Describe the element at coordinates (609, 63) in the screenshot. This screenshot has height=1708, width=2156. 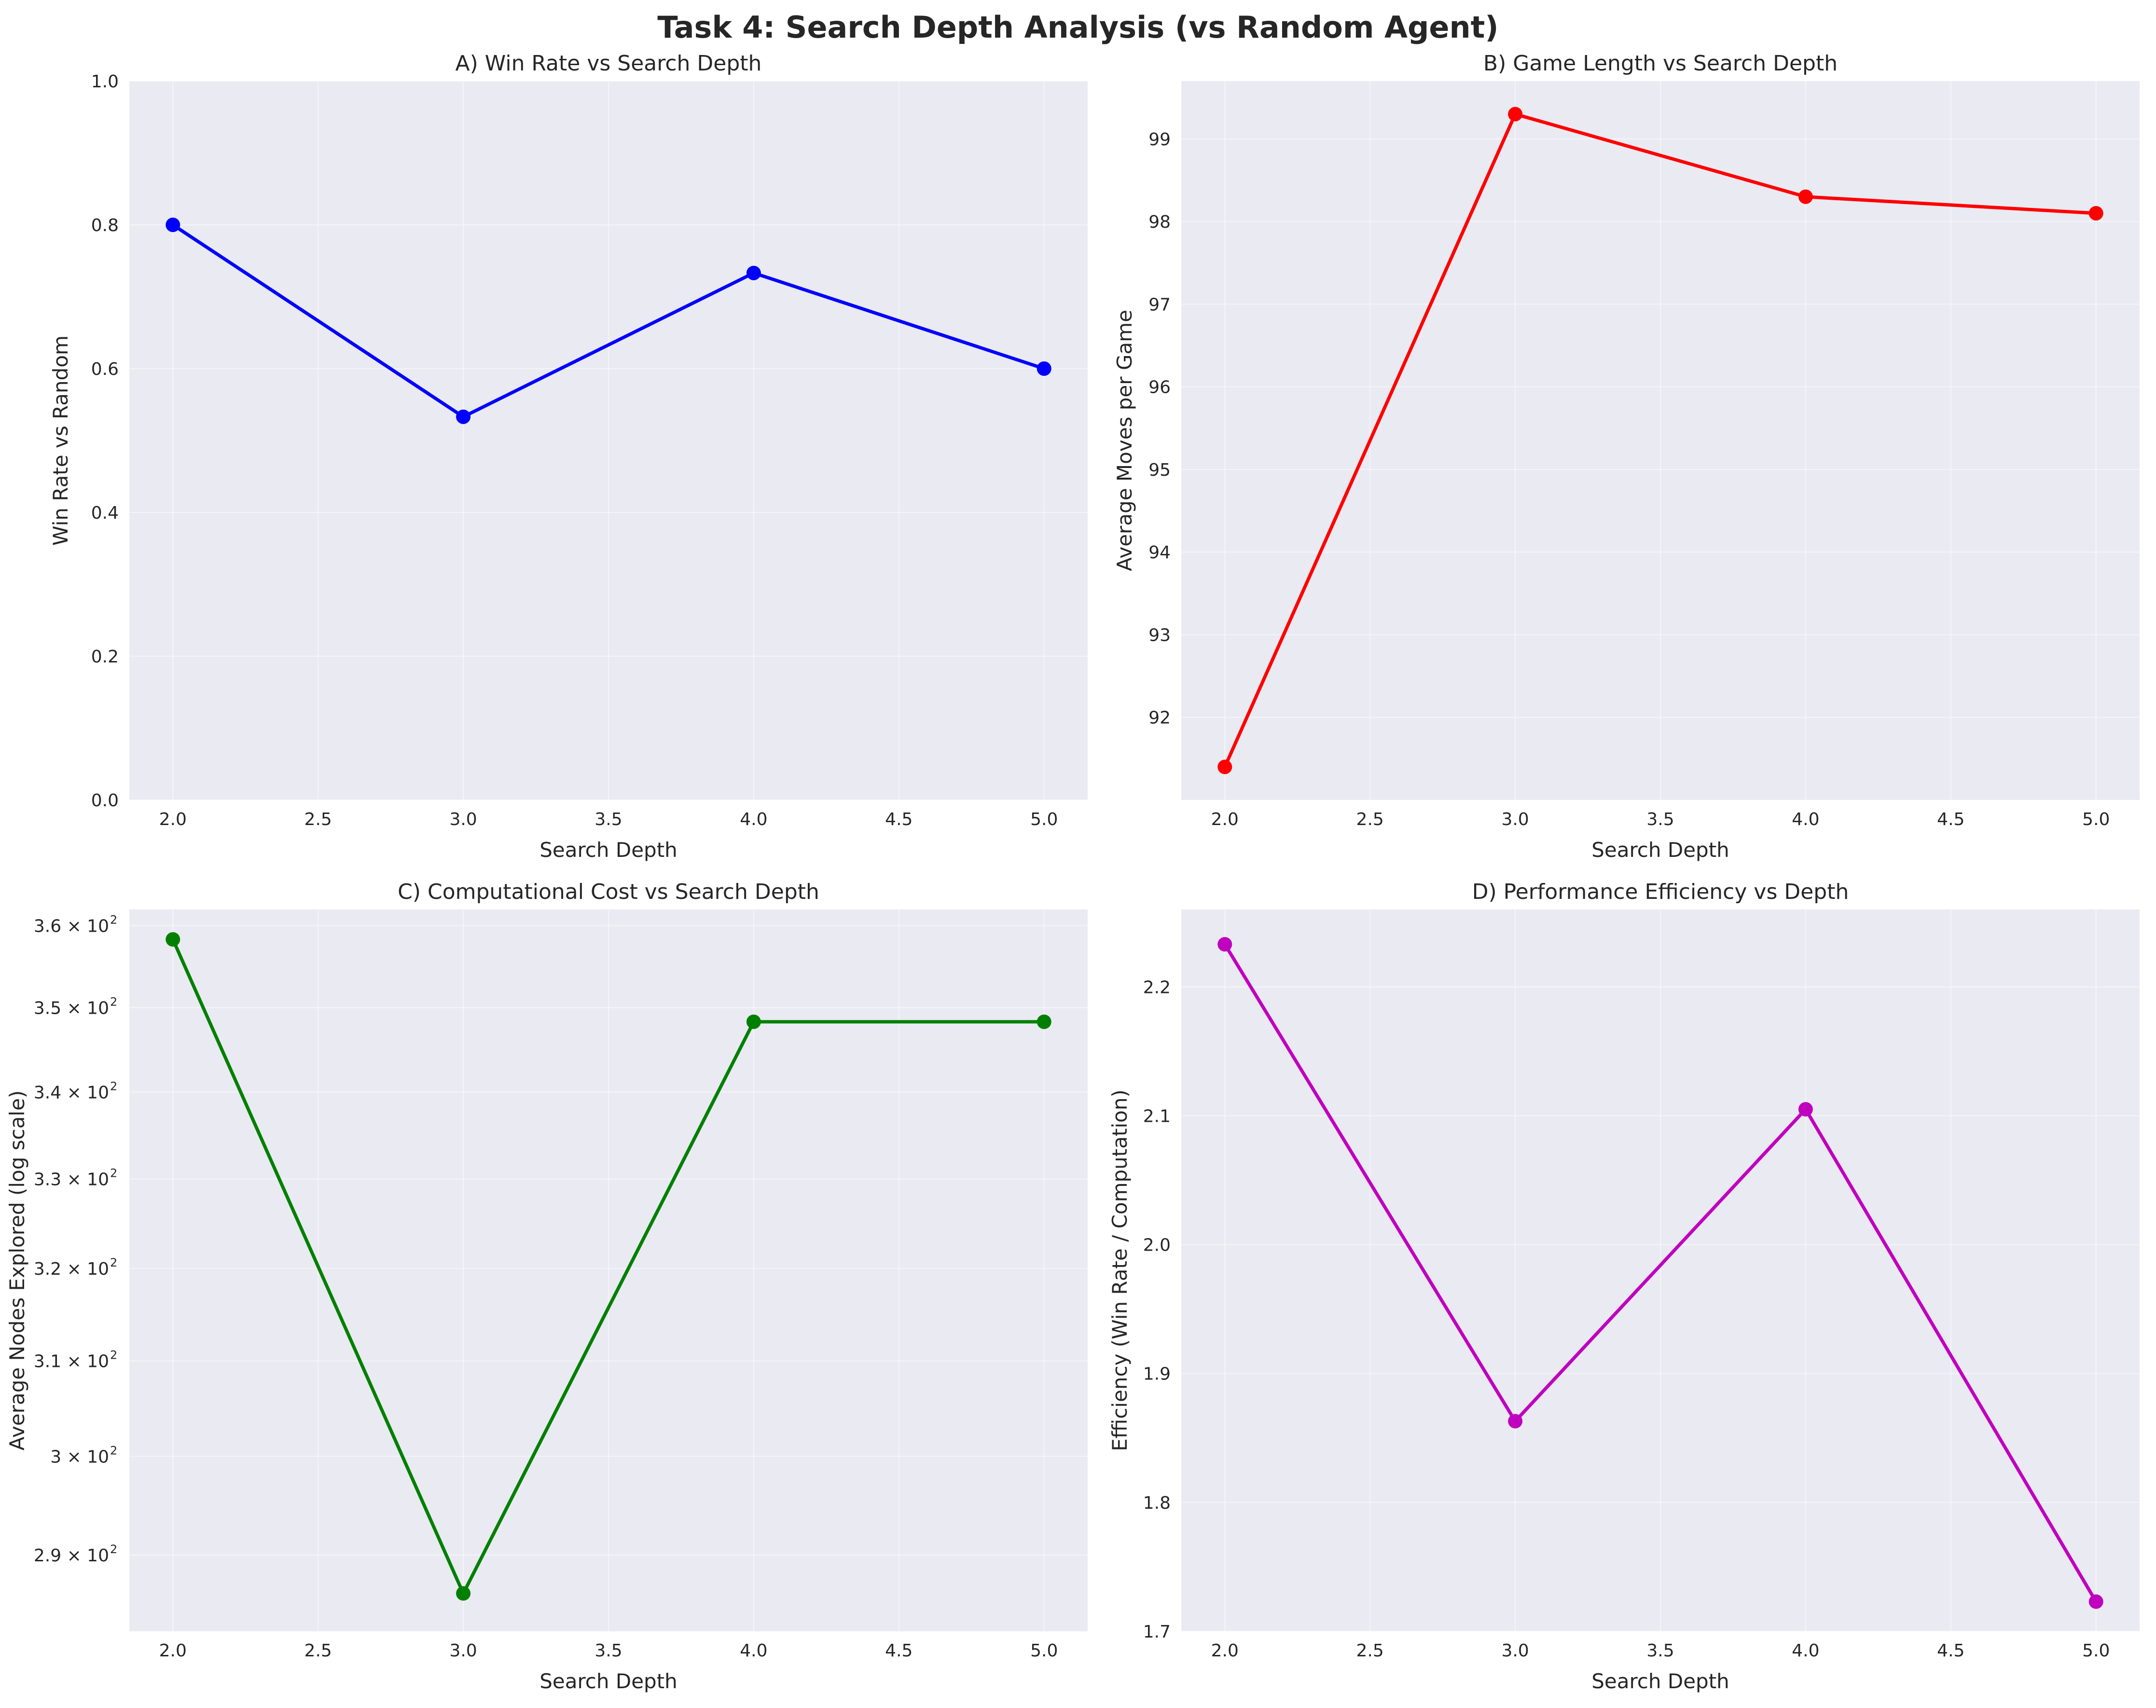
I see `panel-title: A) Win Rate vs Search Depth` at that location.